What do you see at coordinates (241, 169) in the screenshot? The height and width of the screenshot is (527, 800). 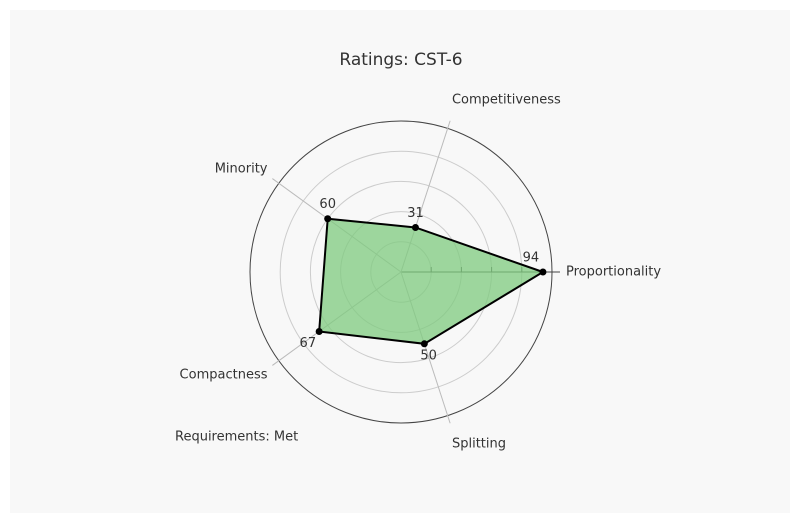 I see `category-label: Minority` at bounding box center [241, 169].